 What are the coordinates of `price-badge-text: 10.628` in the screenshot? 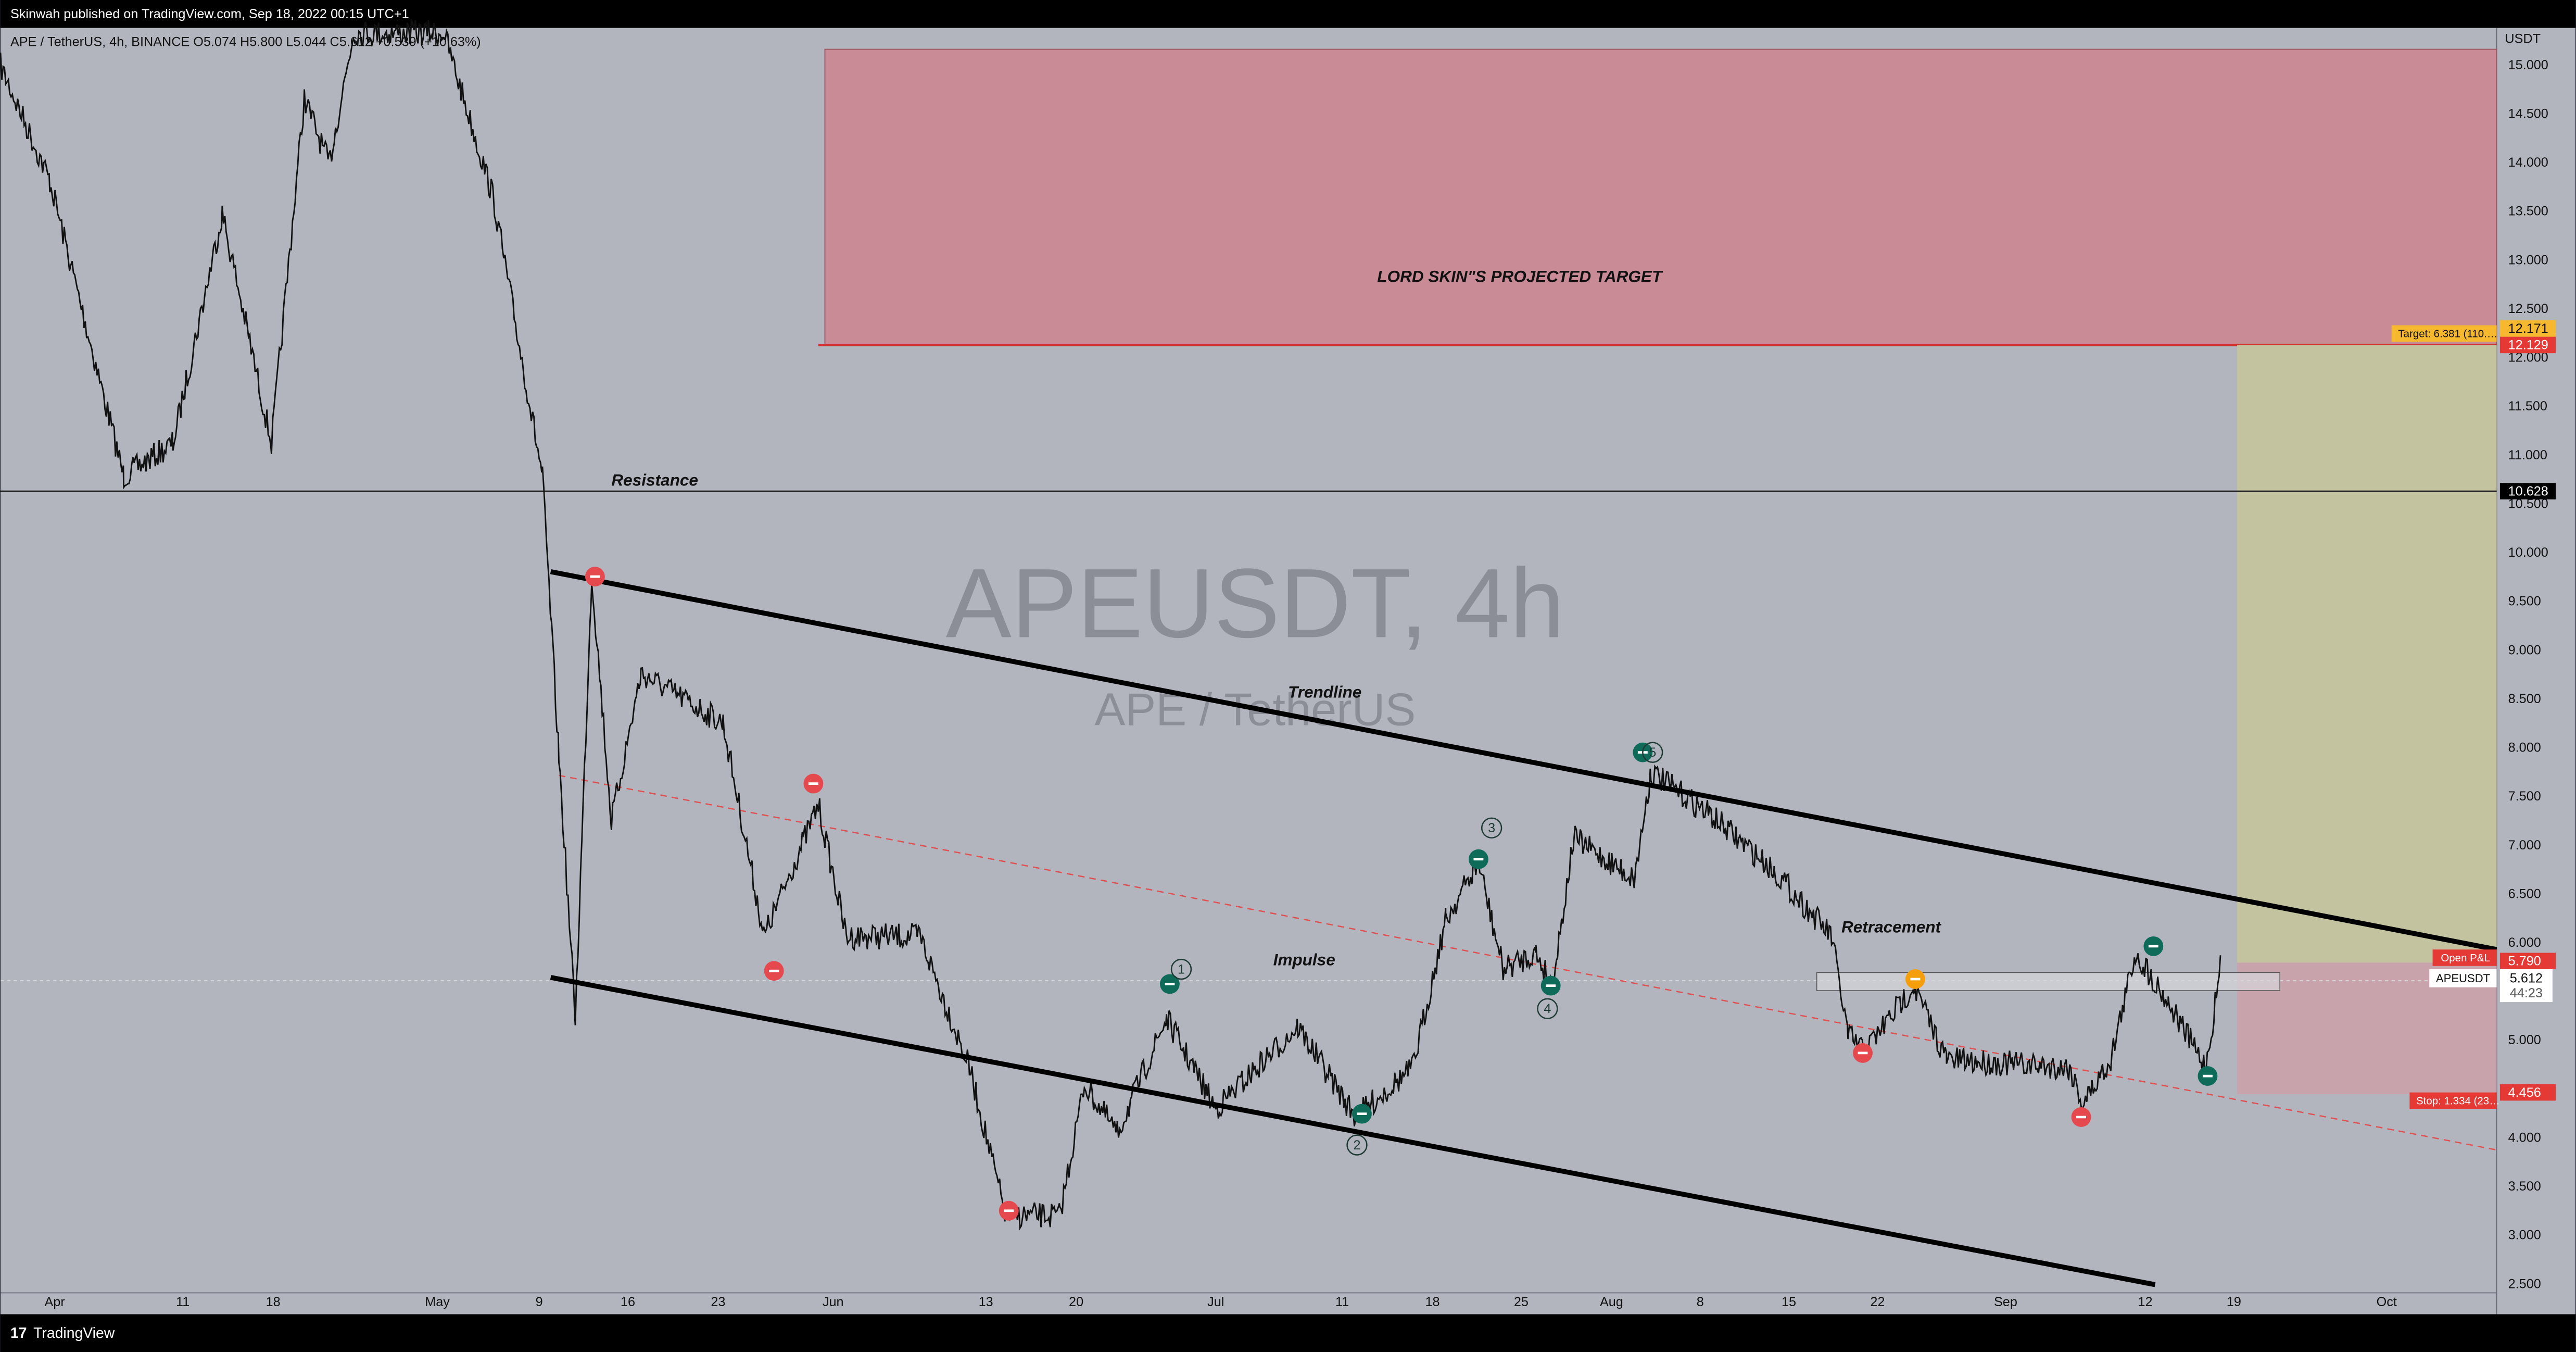 It's located at (2528, 491).